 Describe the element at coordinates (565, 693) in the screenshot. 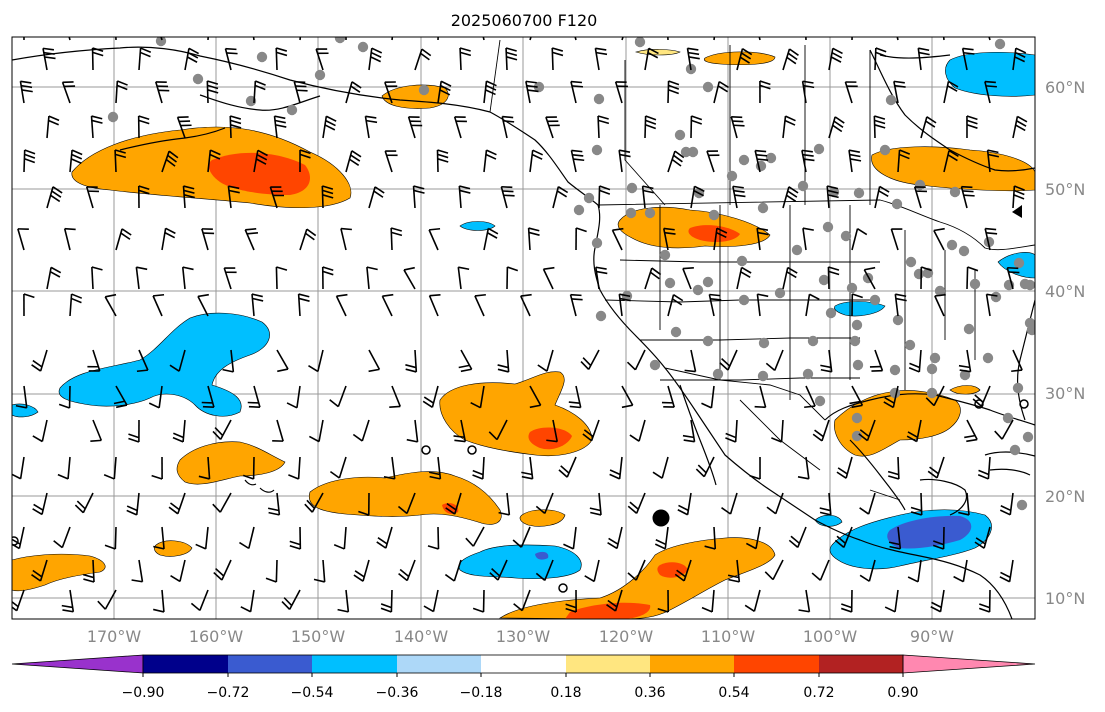

I see `colorbar-tick-label: 0.18` at that location.